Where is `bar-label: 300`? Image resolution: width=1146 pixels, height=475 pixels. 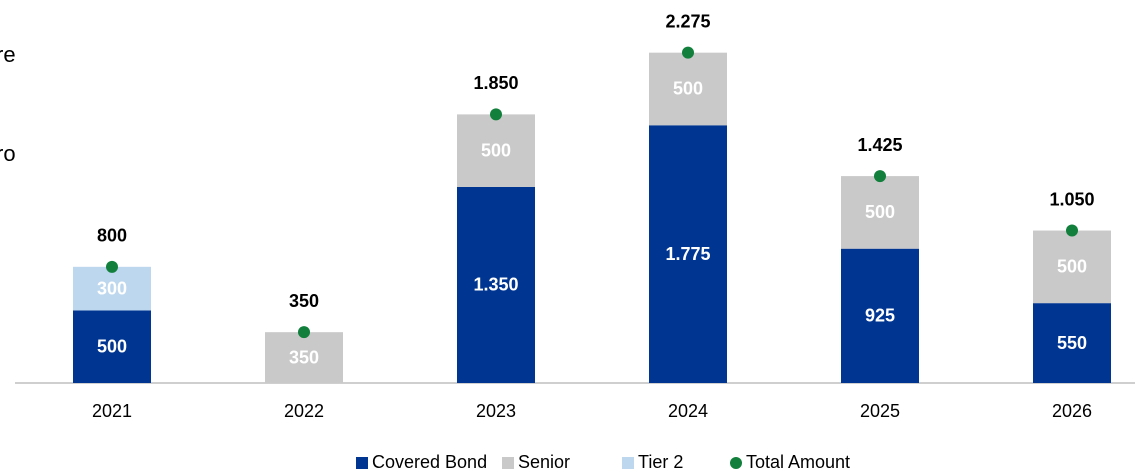 bar-label: 300 is located at coordinates (112, 288).